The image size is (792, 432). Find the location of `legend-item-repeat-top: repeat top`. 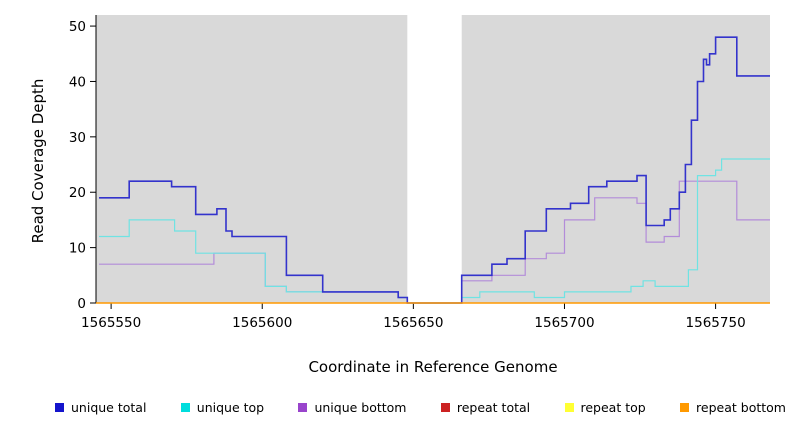

legend-item-repeat-top: repeat top is located at coordinates (605, 407).